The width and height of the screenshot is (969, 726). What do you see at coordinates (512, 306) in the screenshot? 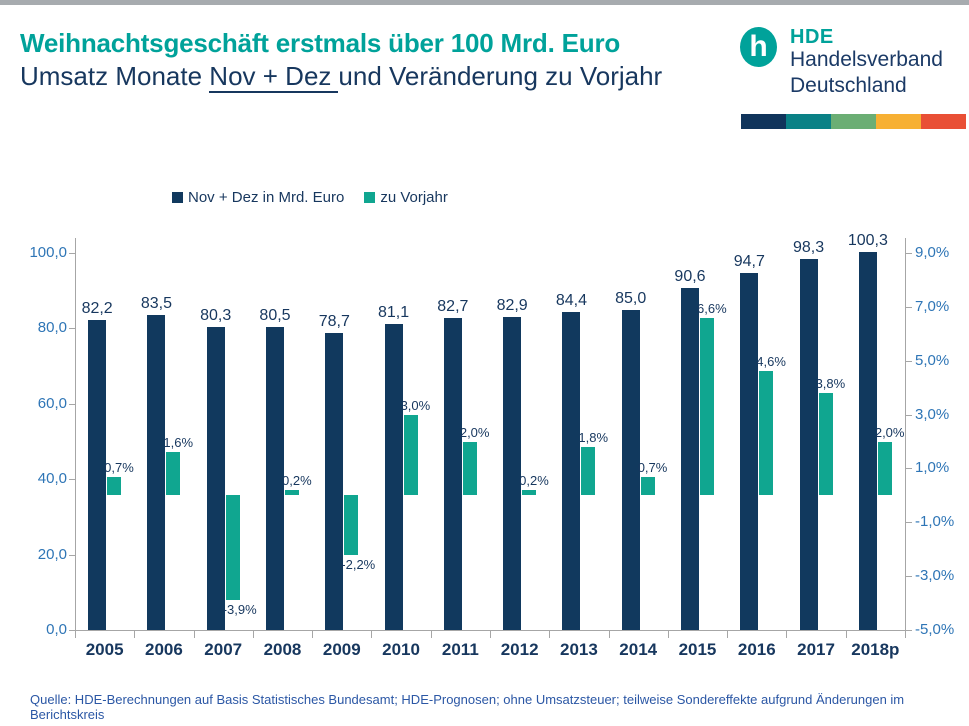
I see `bar-value-label: 82,9` at bounding box center [512, 306].